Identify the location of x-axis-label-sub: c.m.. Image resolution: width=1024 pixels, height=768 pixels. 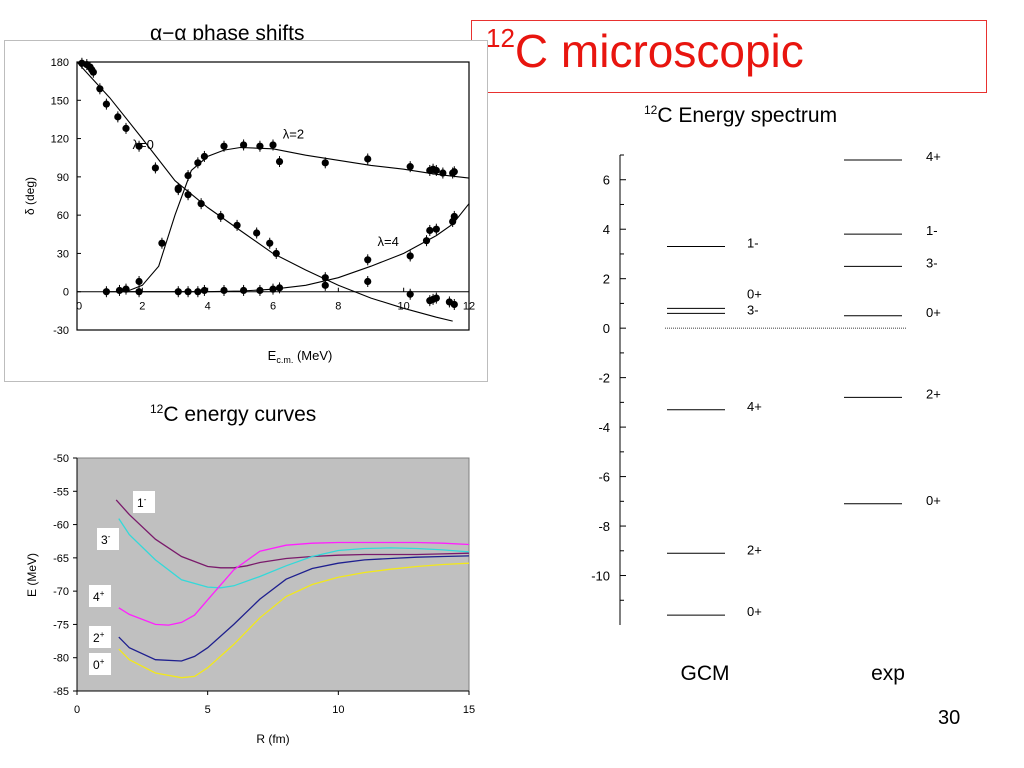
(284, 360).